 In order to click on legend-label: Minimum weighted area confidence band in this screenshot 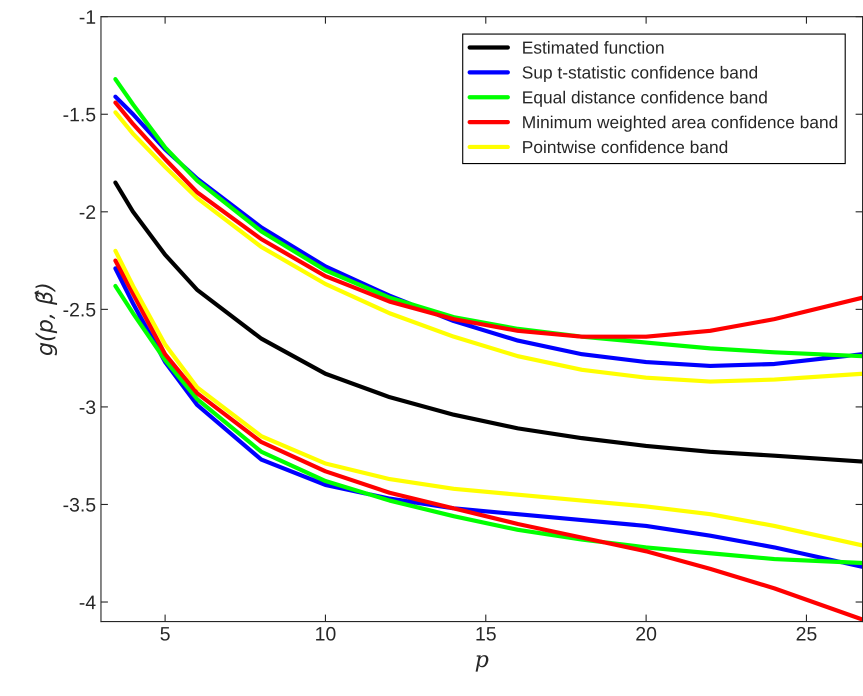, I will do `click(680, 124)`.